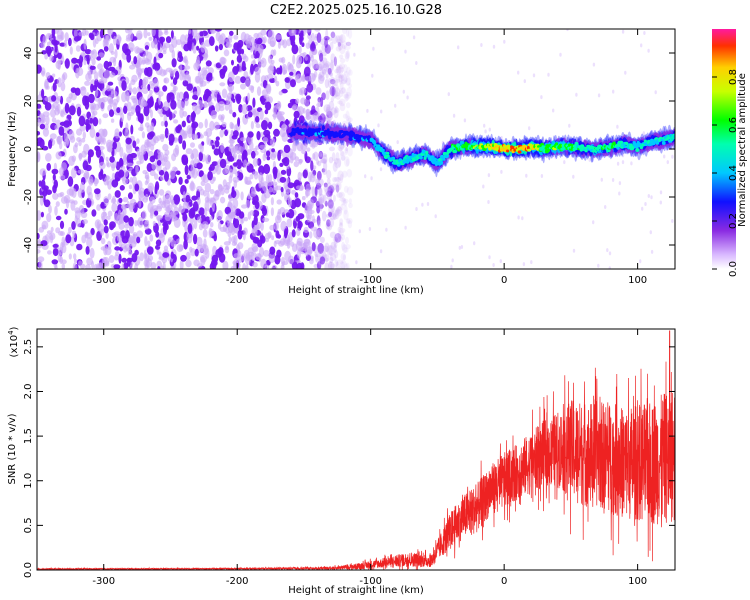  What do you see at coordinates (539, 146) in the screenshot?
I see `ridge-point` at bounding box center [539, 146].